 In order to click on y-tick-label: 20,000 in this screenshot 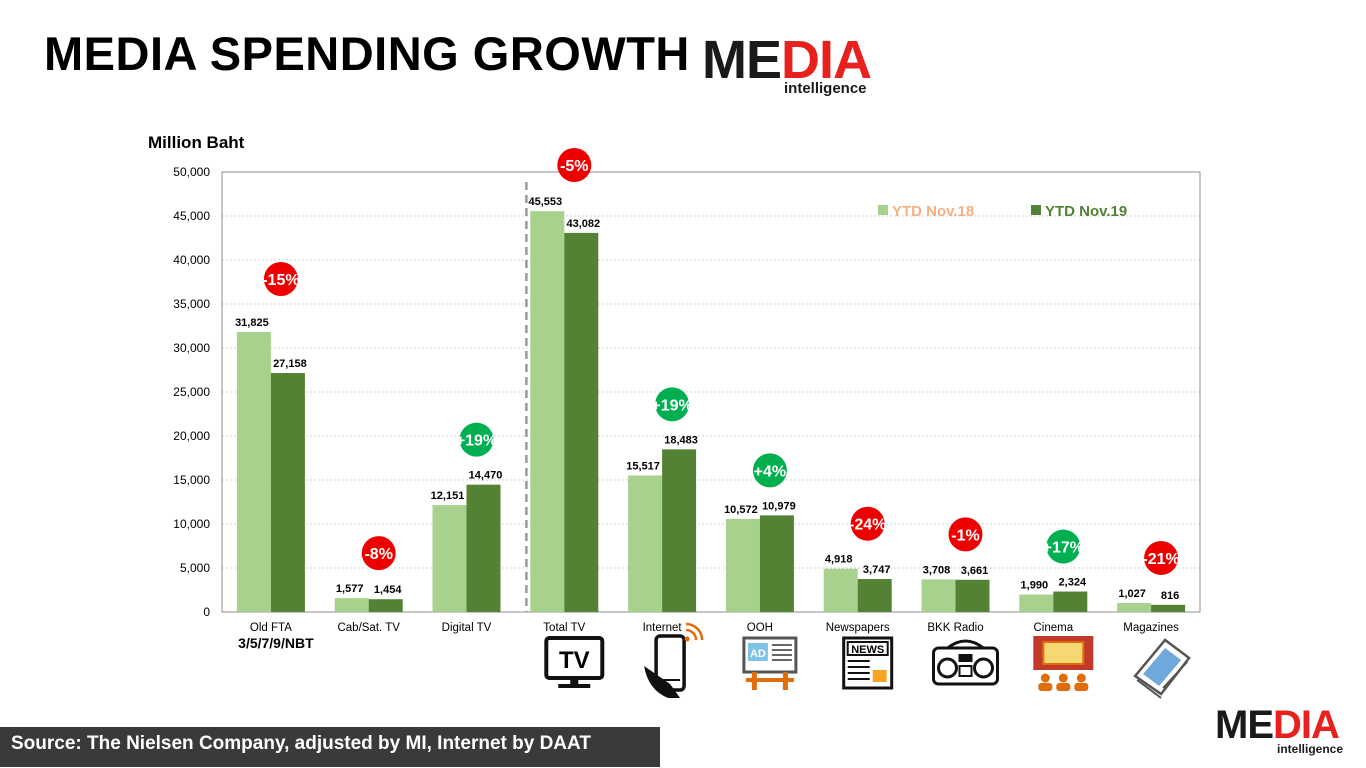, I will do `click(191, 436)`.